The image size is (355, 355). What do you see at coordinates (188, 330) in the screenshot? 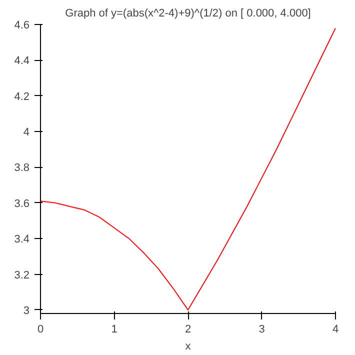
I see `x-tick-label: 2` at bounding box center [188, 330].